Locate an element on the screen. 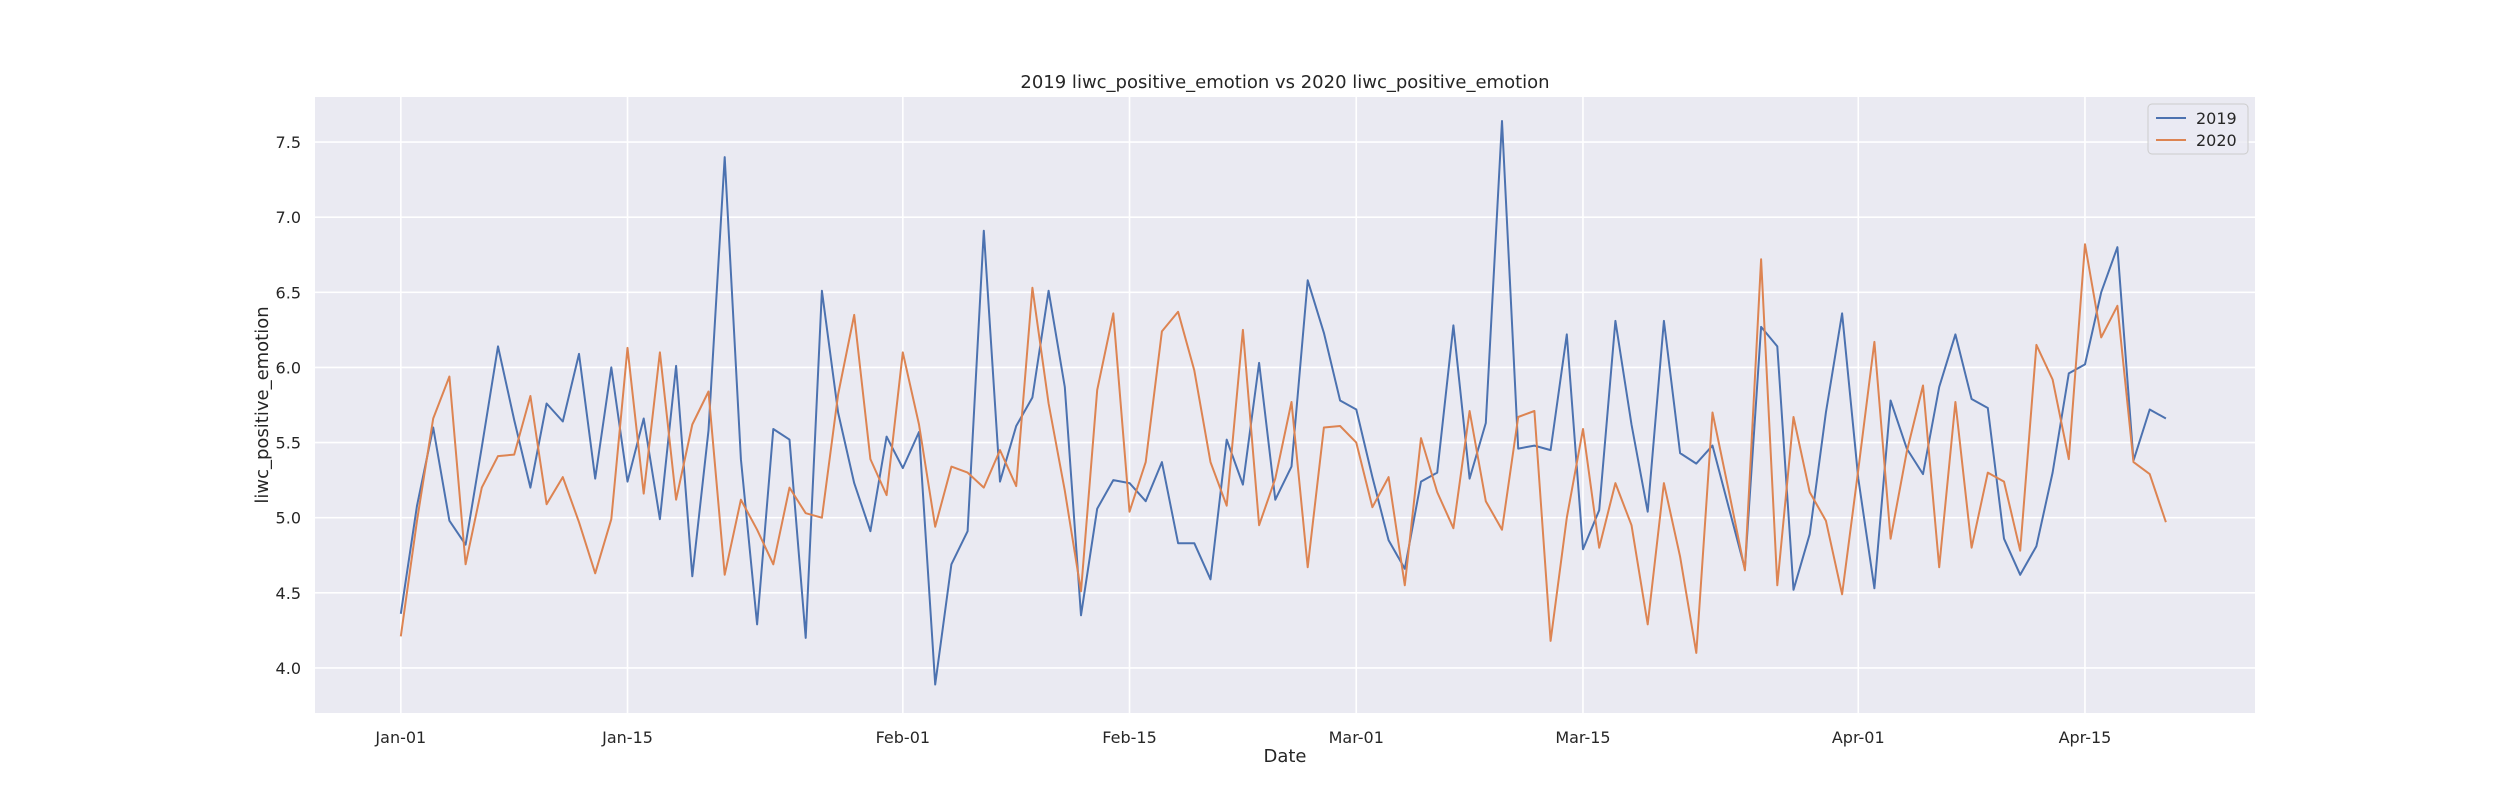 Image resolution: width=2500 pixels, height=800 pixels. y-axis-label: liwc_positive_emotion is located at coordinates (262, 404).